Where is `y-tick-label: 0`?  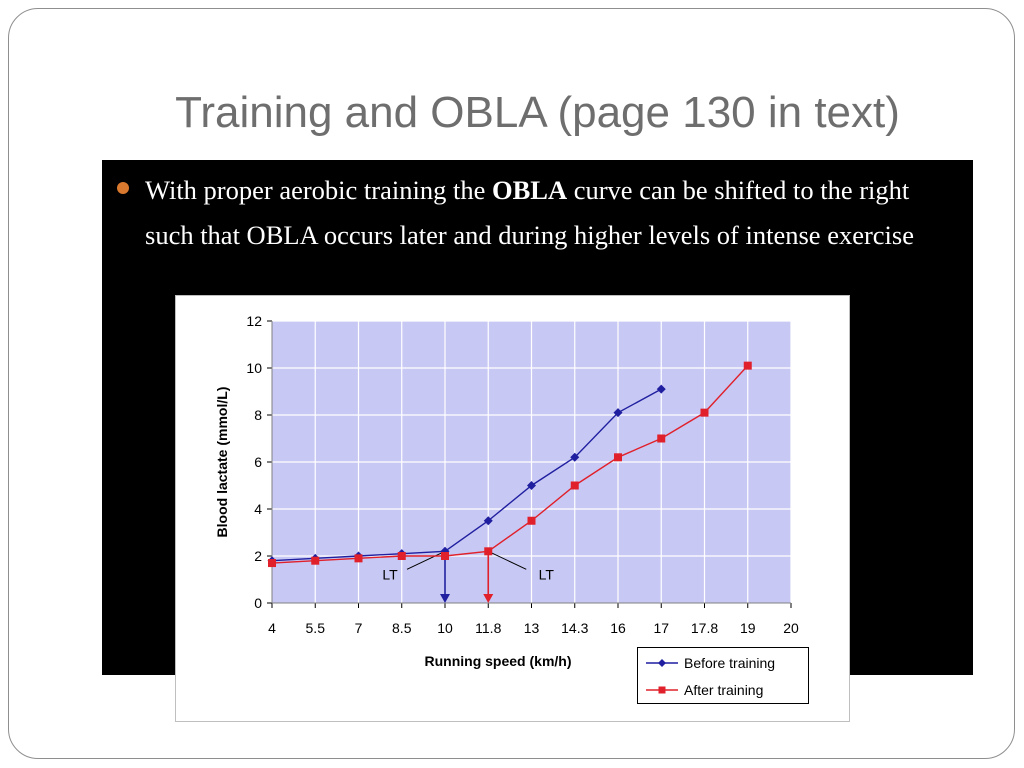 y-tick-label: 0 is located at coordinates (258, 603).